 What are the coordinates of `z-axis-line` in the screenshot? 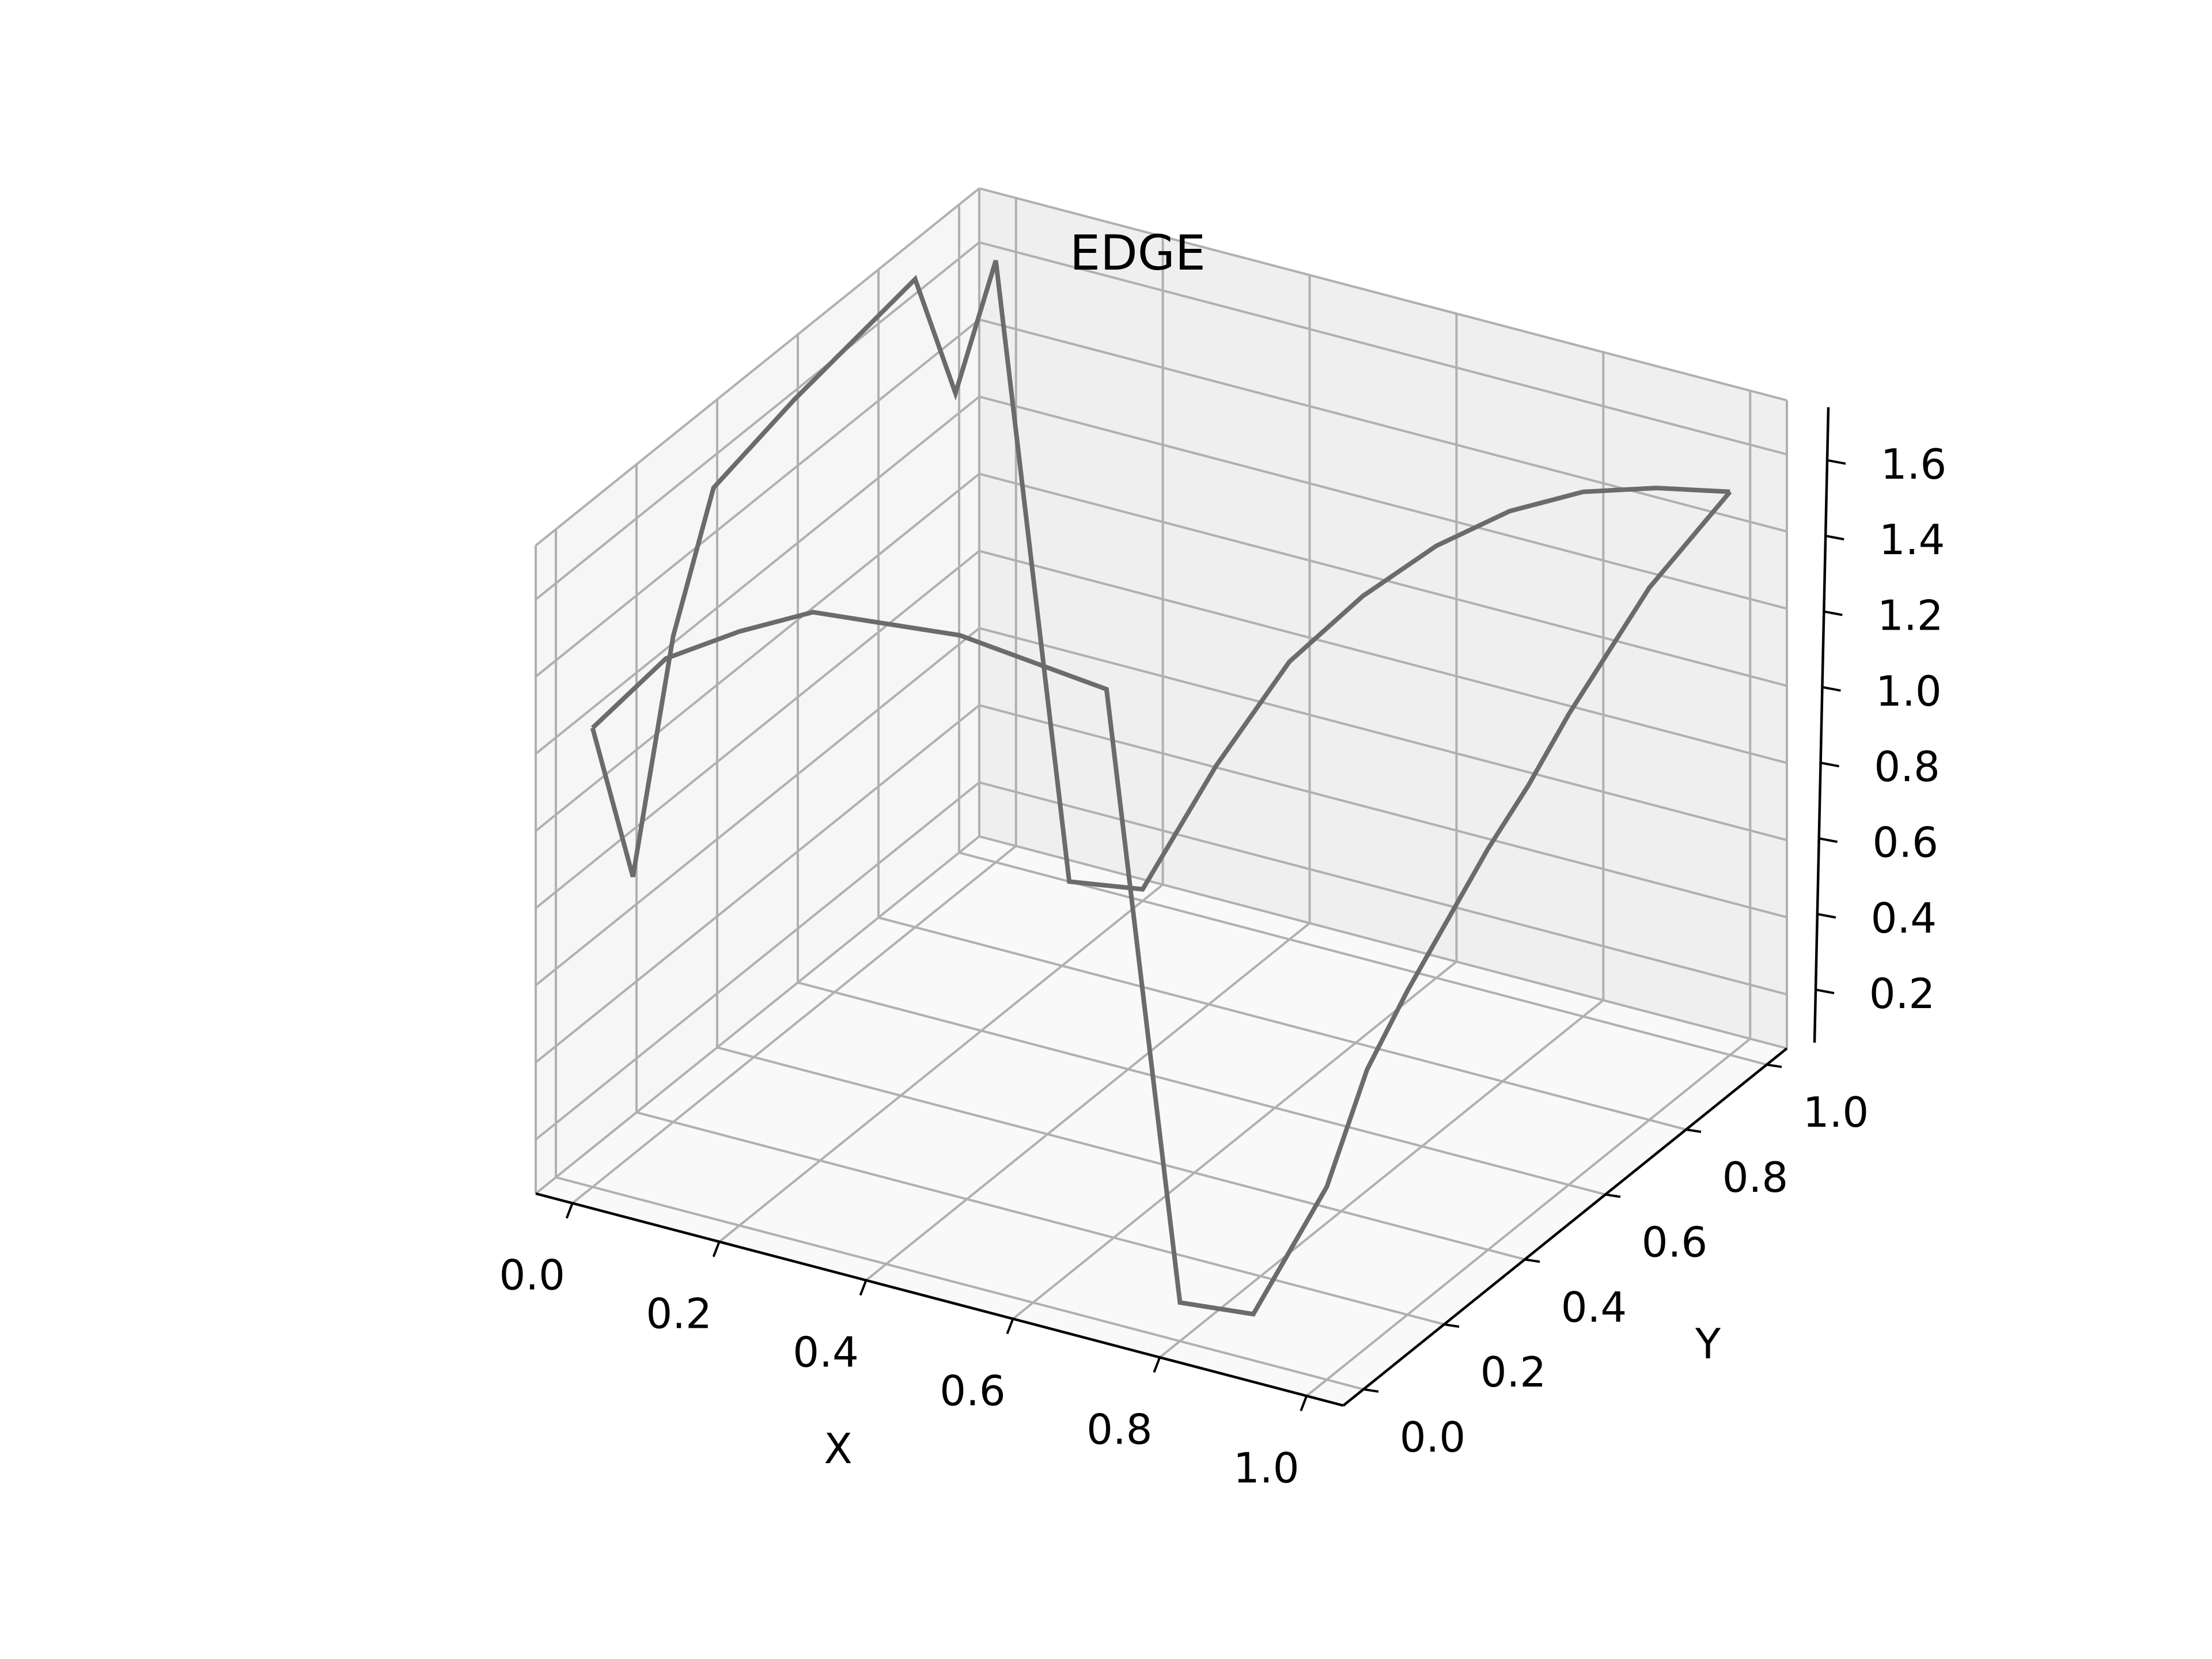 It's located at (1821, 725).